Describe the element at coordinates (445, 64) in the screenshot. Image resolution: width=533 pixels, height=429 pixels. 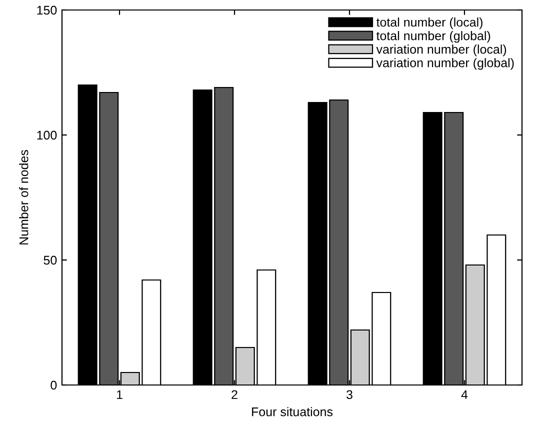
I see `legend-label: variation number (global)` at that location.